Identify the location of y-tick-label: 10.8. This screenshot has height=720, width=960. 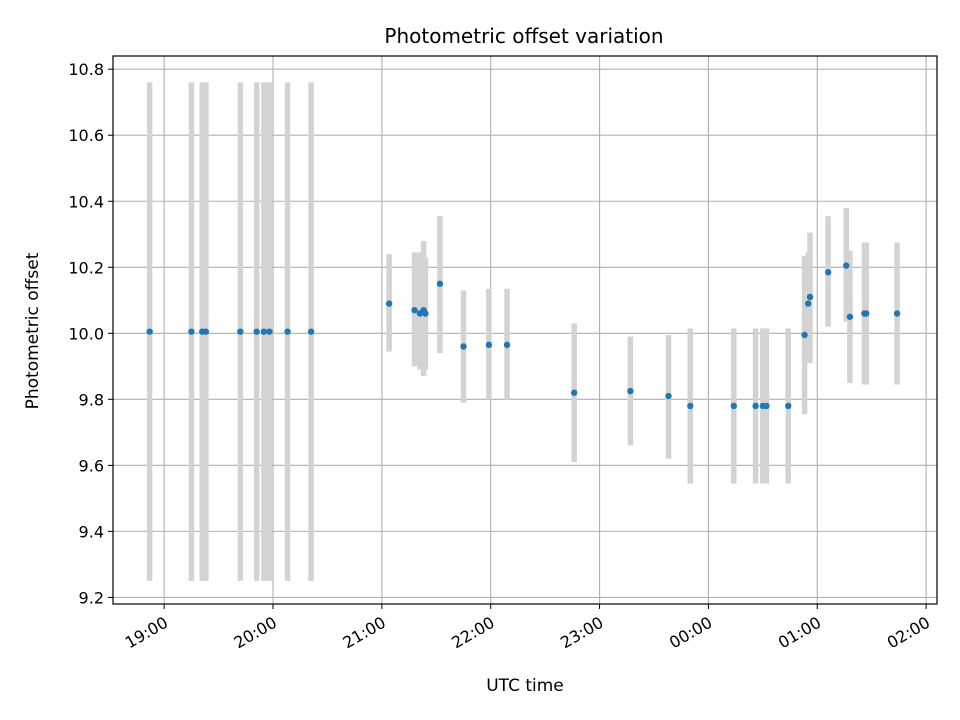
(86, 69).